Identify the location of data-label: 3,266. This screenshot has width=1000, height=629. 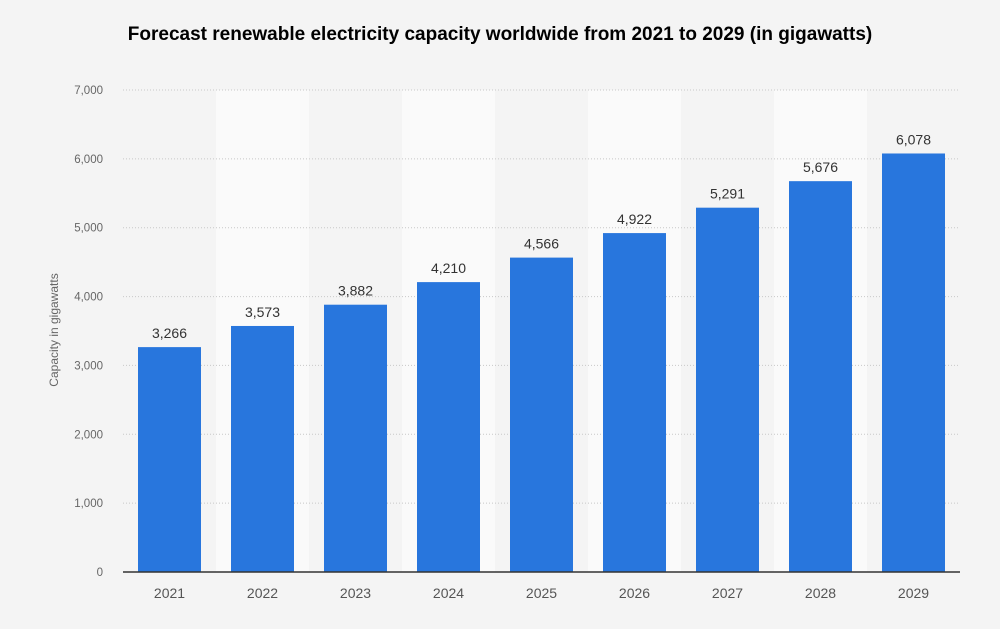
(169, 333).